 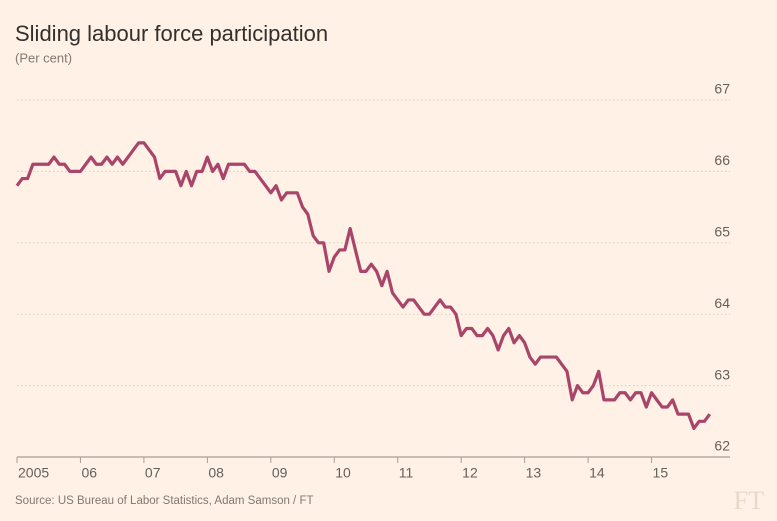 I want to click on y-tick-label: 65, so click(x=722, y=232).